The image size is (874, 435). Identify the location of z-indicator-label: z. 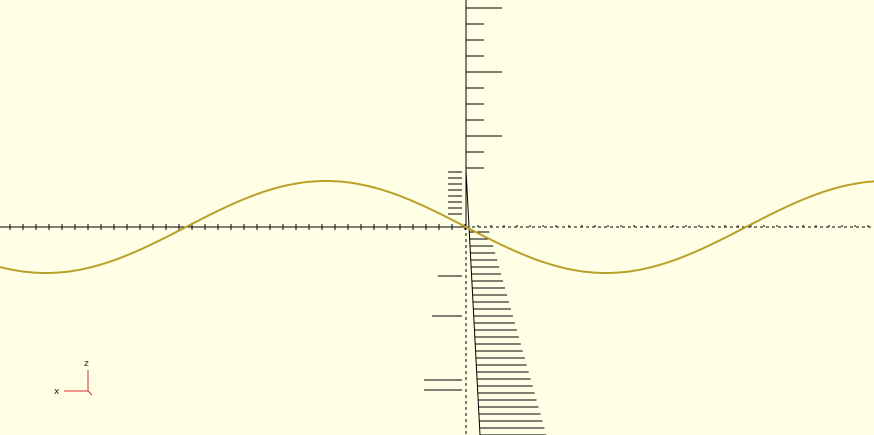
(86, 364).